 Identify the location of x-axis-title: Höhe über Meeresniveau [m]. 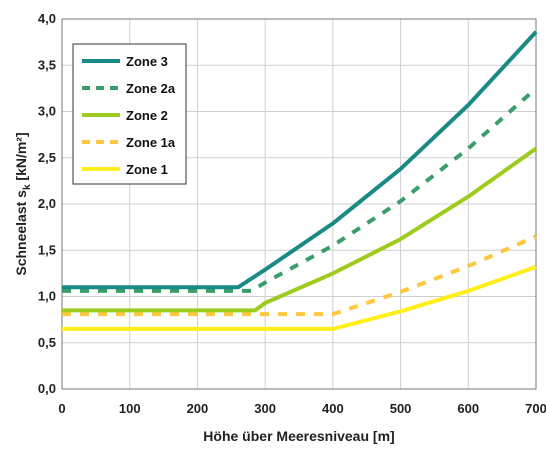
(298, 436).